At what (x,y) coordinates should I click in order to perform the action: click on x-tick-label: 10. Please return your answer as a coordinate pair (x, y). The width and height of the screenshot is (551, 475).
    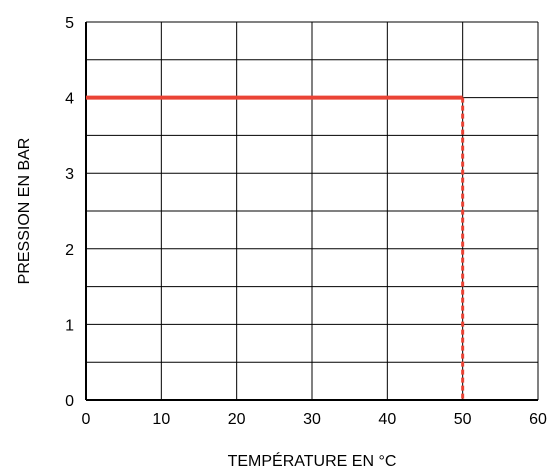
    Looking at the image, I should click on (161, 419).